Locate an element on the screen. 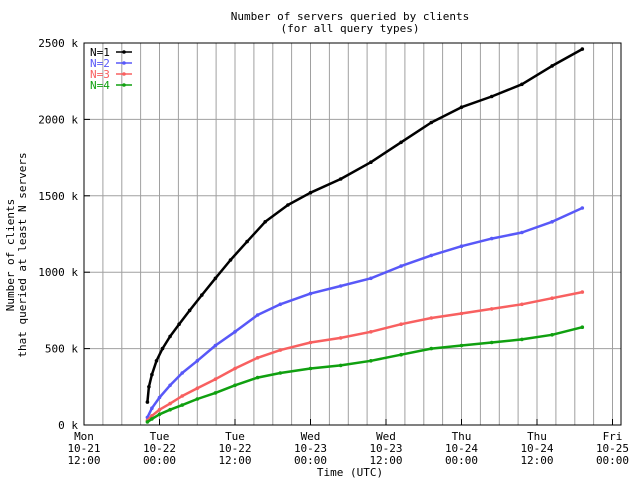  x-tick-label: 10-25 is located at coordinates (612, 448).